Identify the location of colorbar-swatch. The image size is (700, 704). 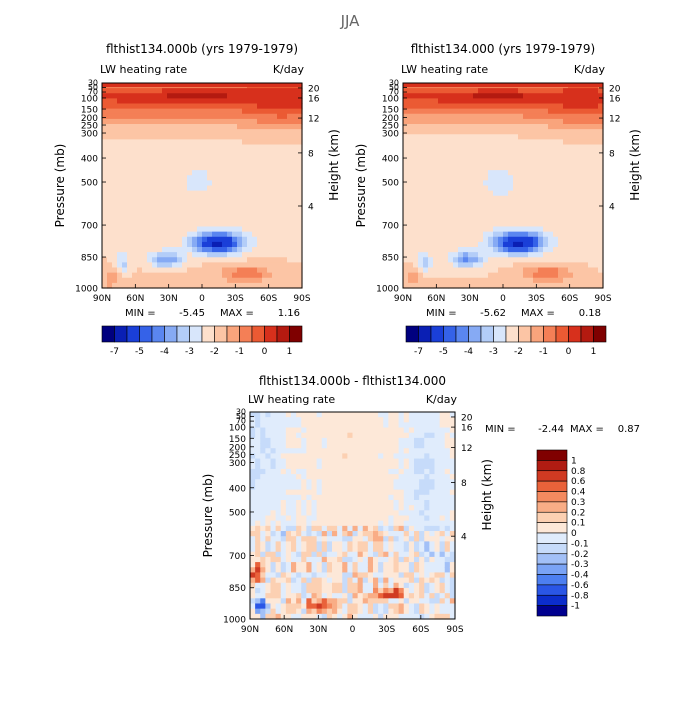
(487, 334).